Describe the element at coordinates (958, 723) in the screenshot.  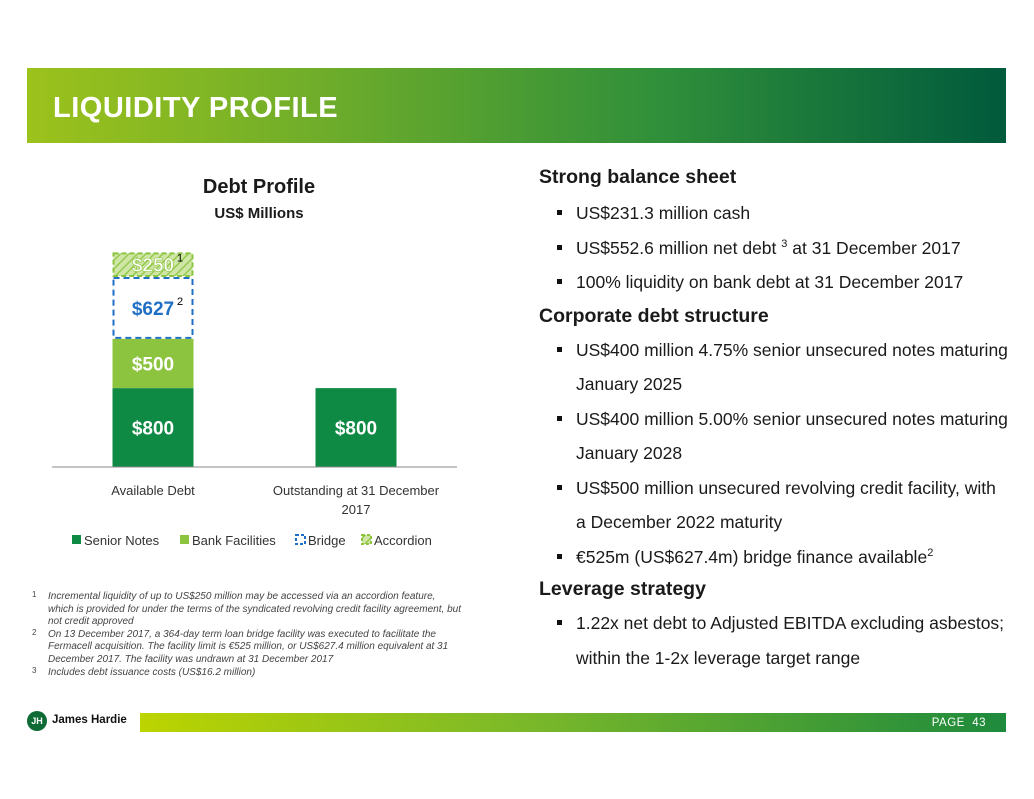
I see `page-number: PAGE 43` at that location.